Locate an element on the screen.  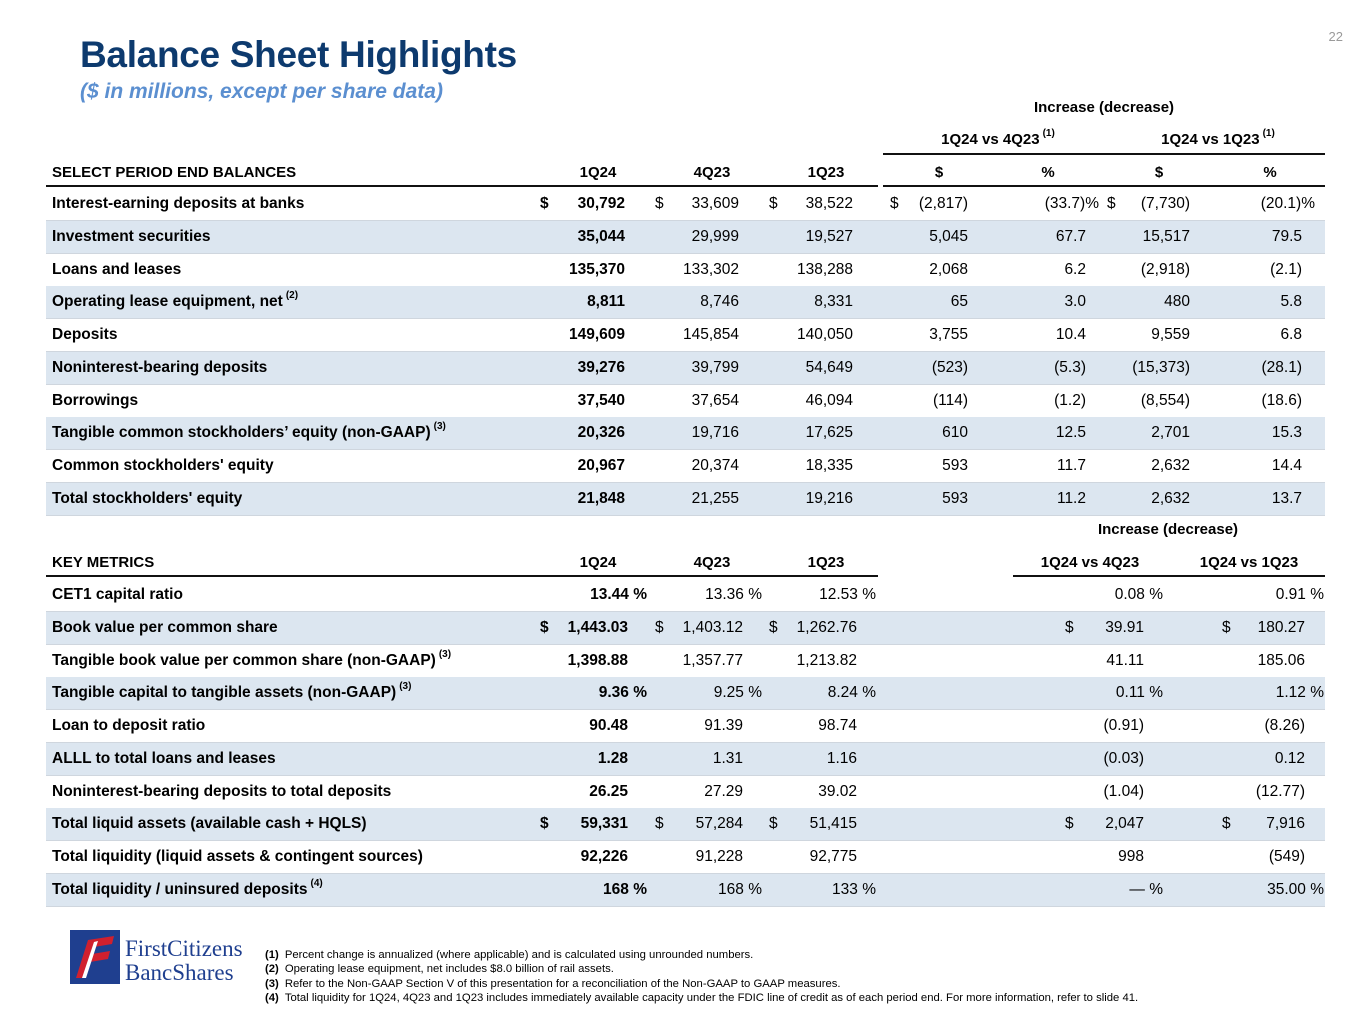
balances-group-header: Increase (decrease) is located at coordinates (1104, 107).